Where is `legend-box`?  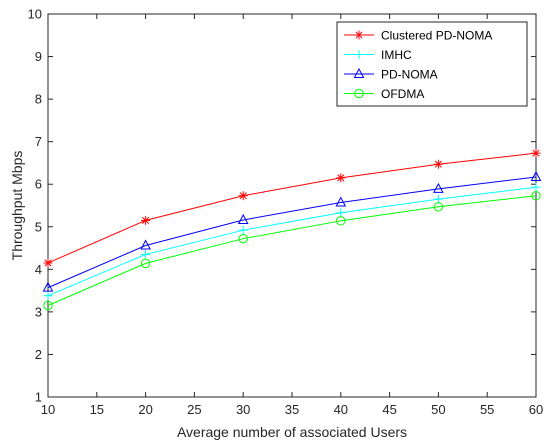
legend-box is located at coordinates (432, 64).